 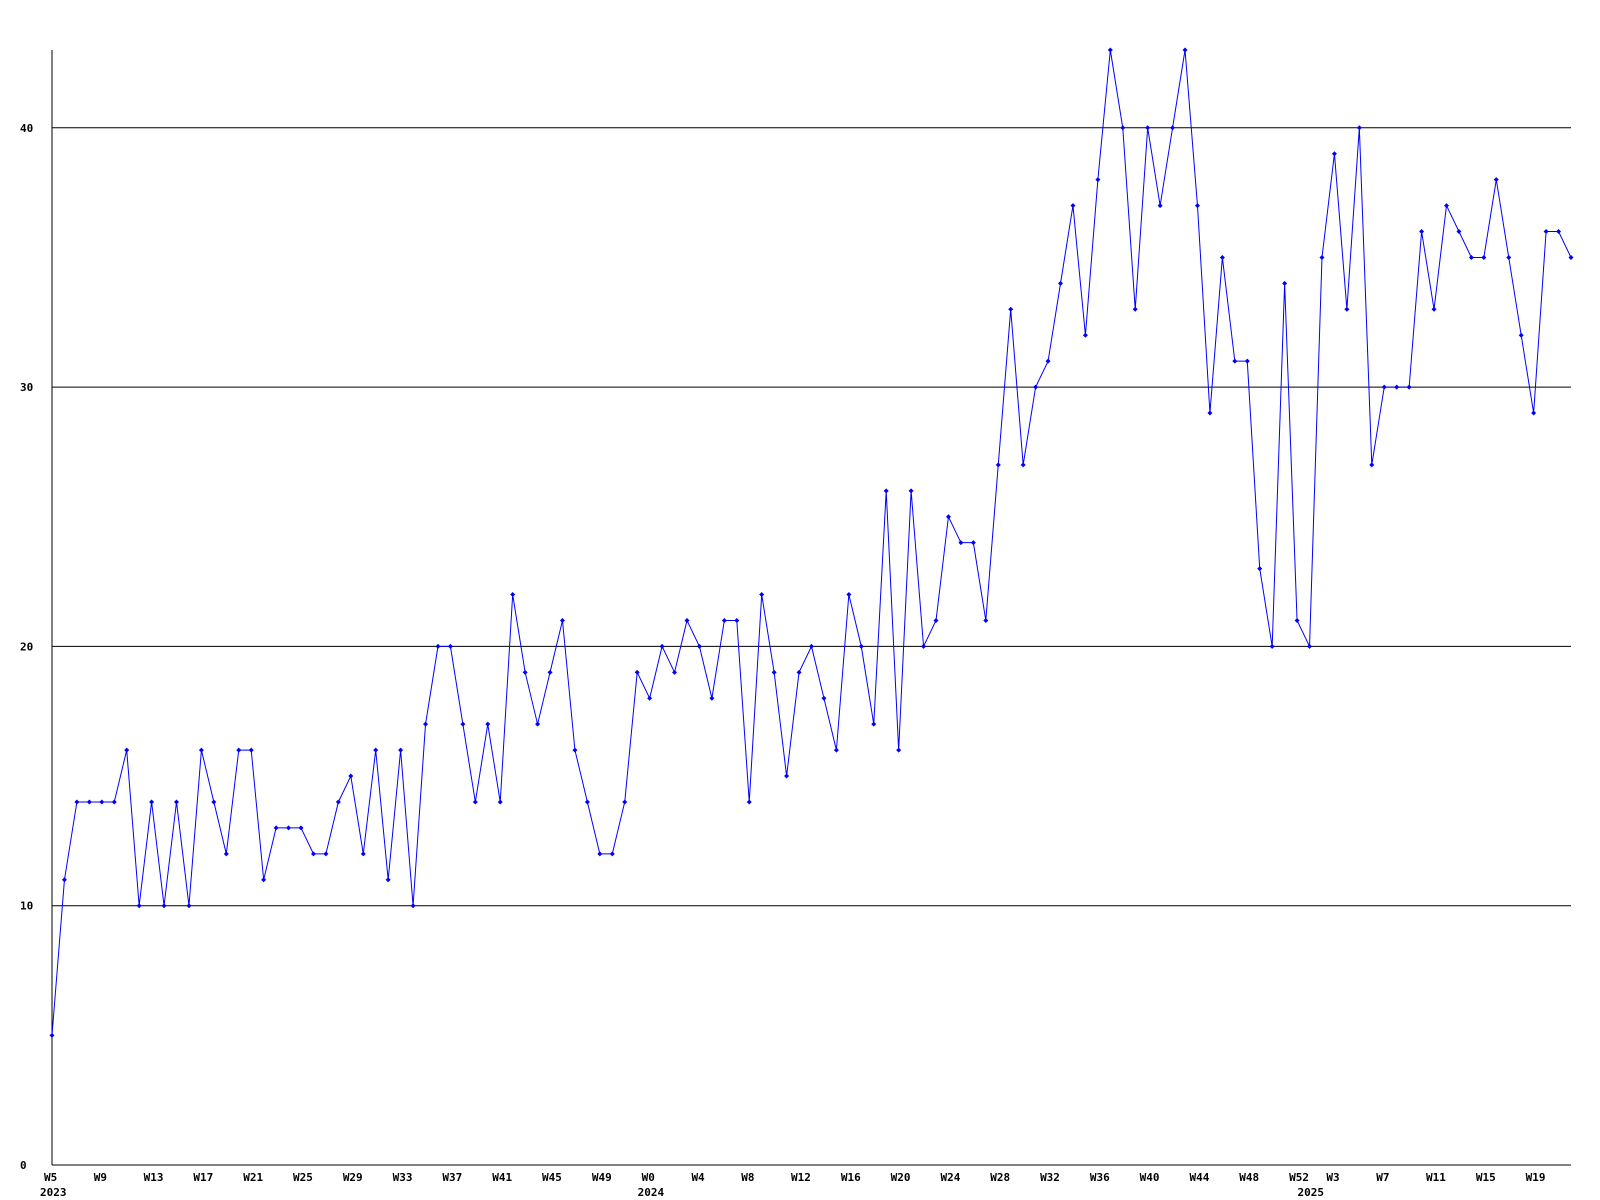 I want to click on year-label: 2025, so click(x=1311, y=1192).